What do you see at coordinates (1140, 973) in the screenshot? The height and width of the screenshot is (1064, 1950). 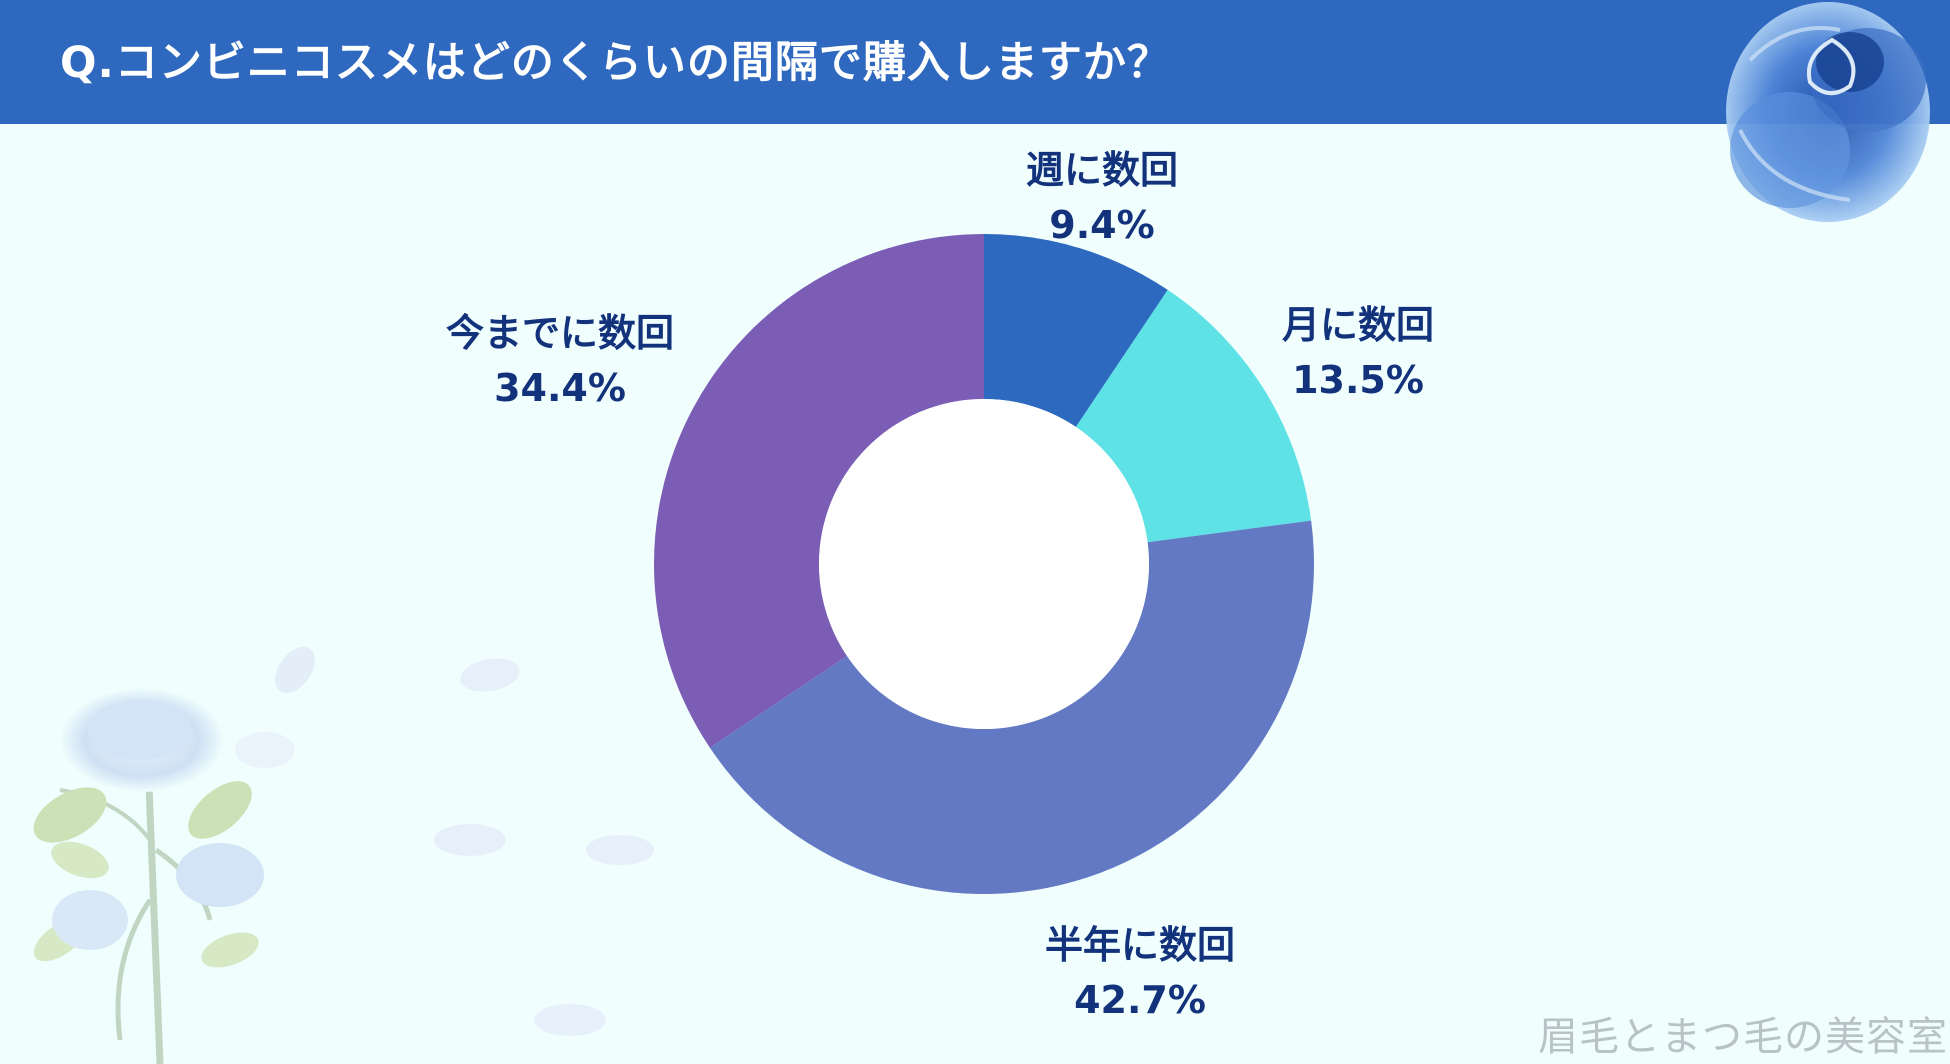 I see `slice-label-half-year: 半年に数回 42.7%` at bounding box center [1140, 973].